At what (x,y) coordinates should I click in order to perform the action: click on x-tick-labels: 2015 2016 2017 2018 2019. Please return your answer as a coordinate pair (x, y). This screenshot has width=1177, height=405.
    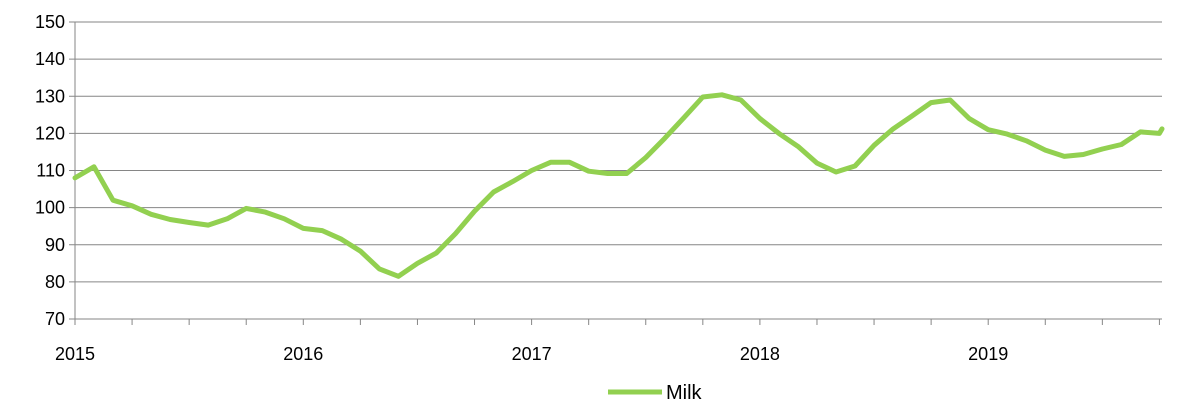
    Looking at the image, I should click on (531, 354).